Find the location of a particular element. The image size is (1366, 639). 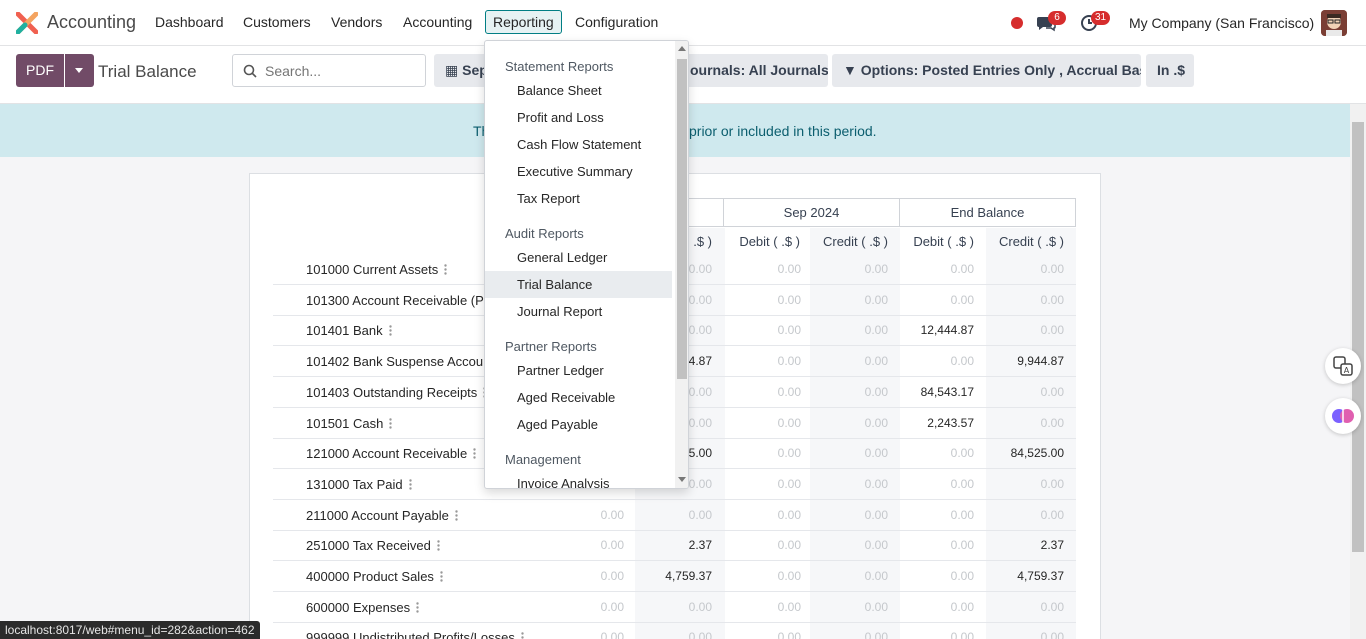

amount-cell: 84,543.17 is located at coordinates (947, 391).